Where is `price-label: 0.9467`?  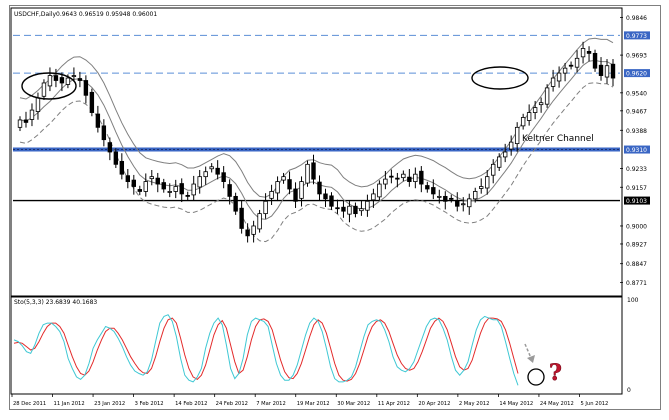
price-label: 0.9467 is located at coordinates (636, 111).